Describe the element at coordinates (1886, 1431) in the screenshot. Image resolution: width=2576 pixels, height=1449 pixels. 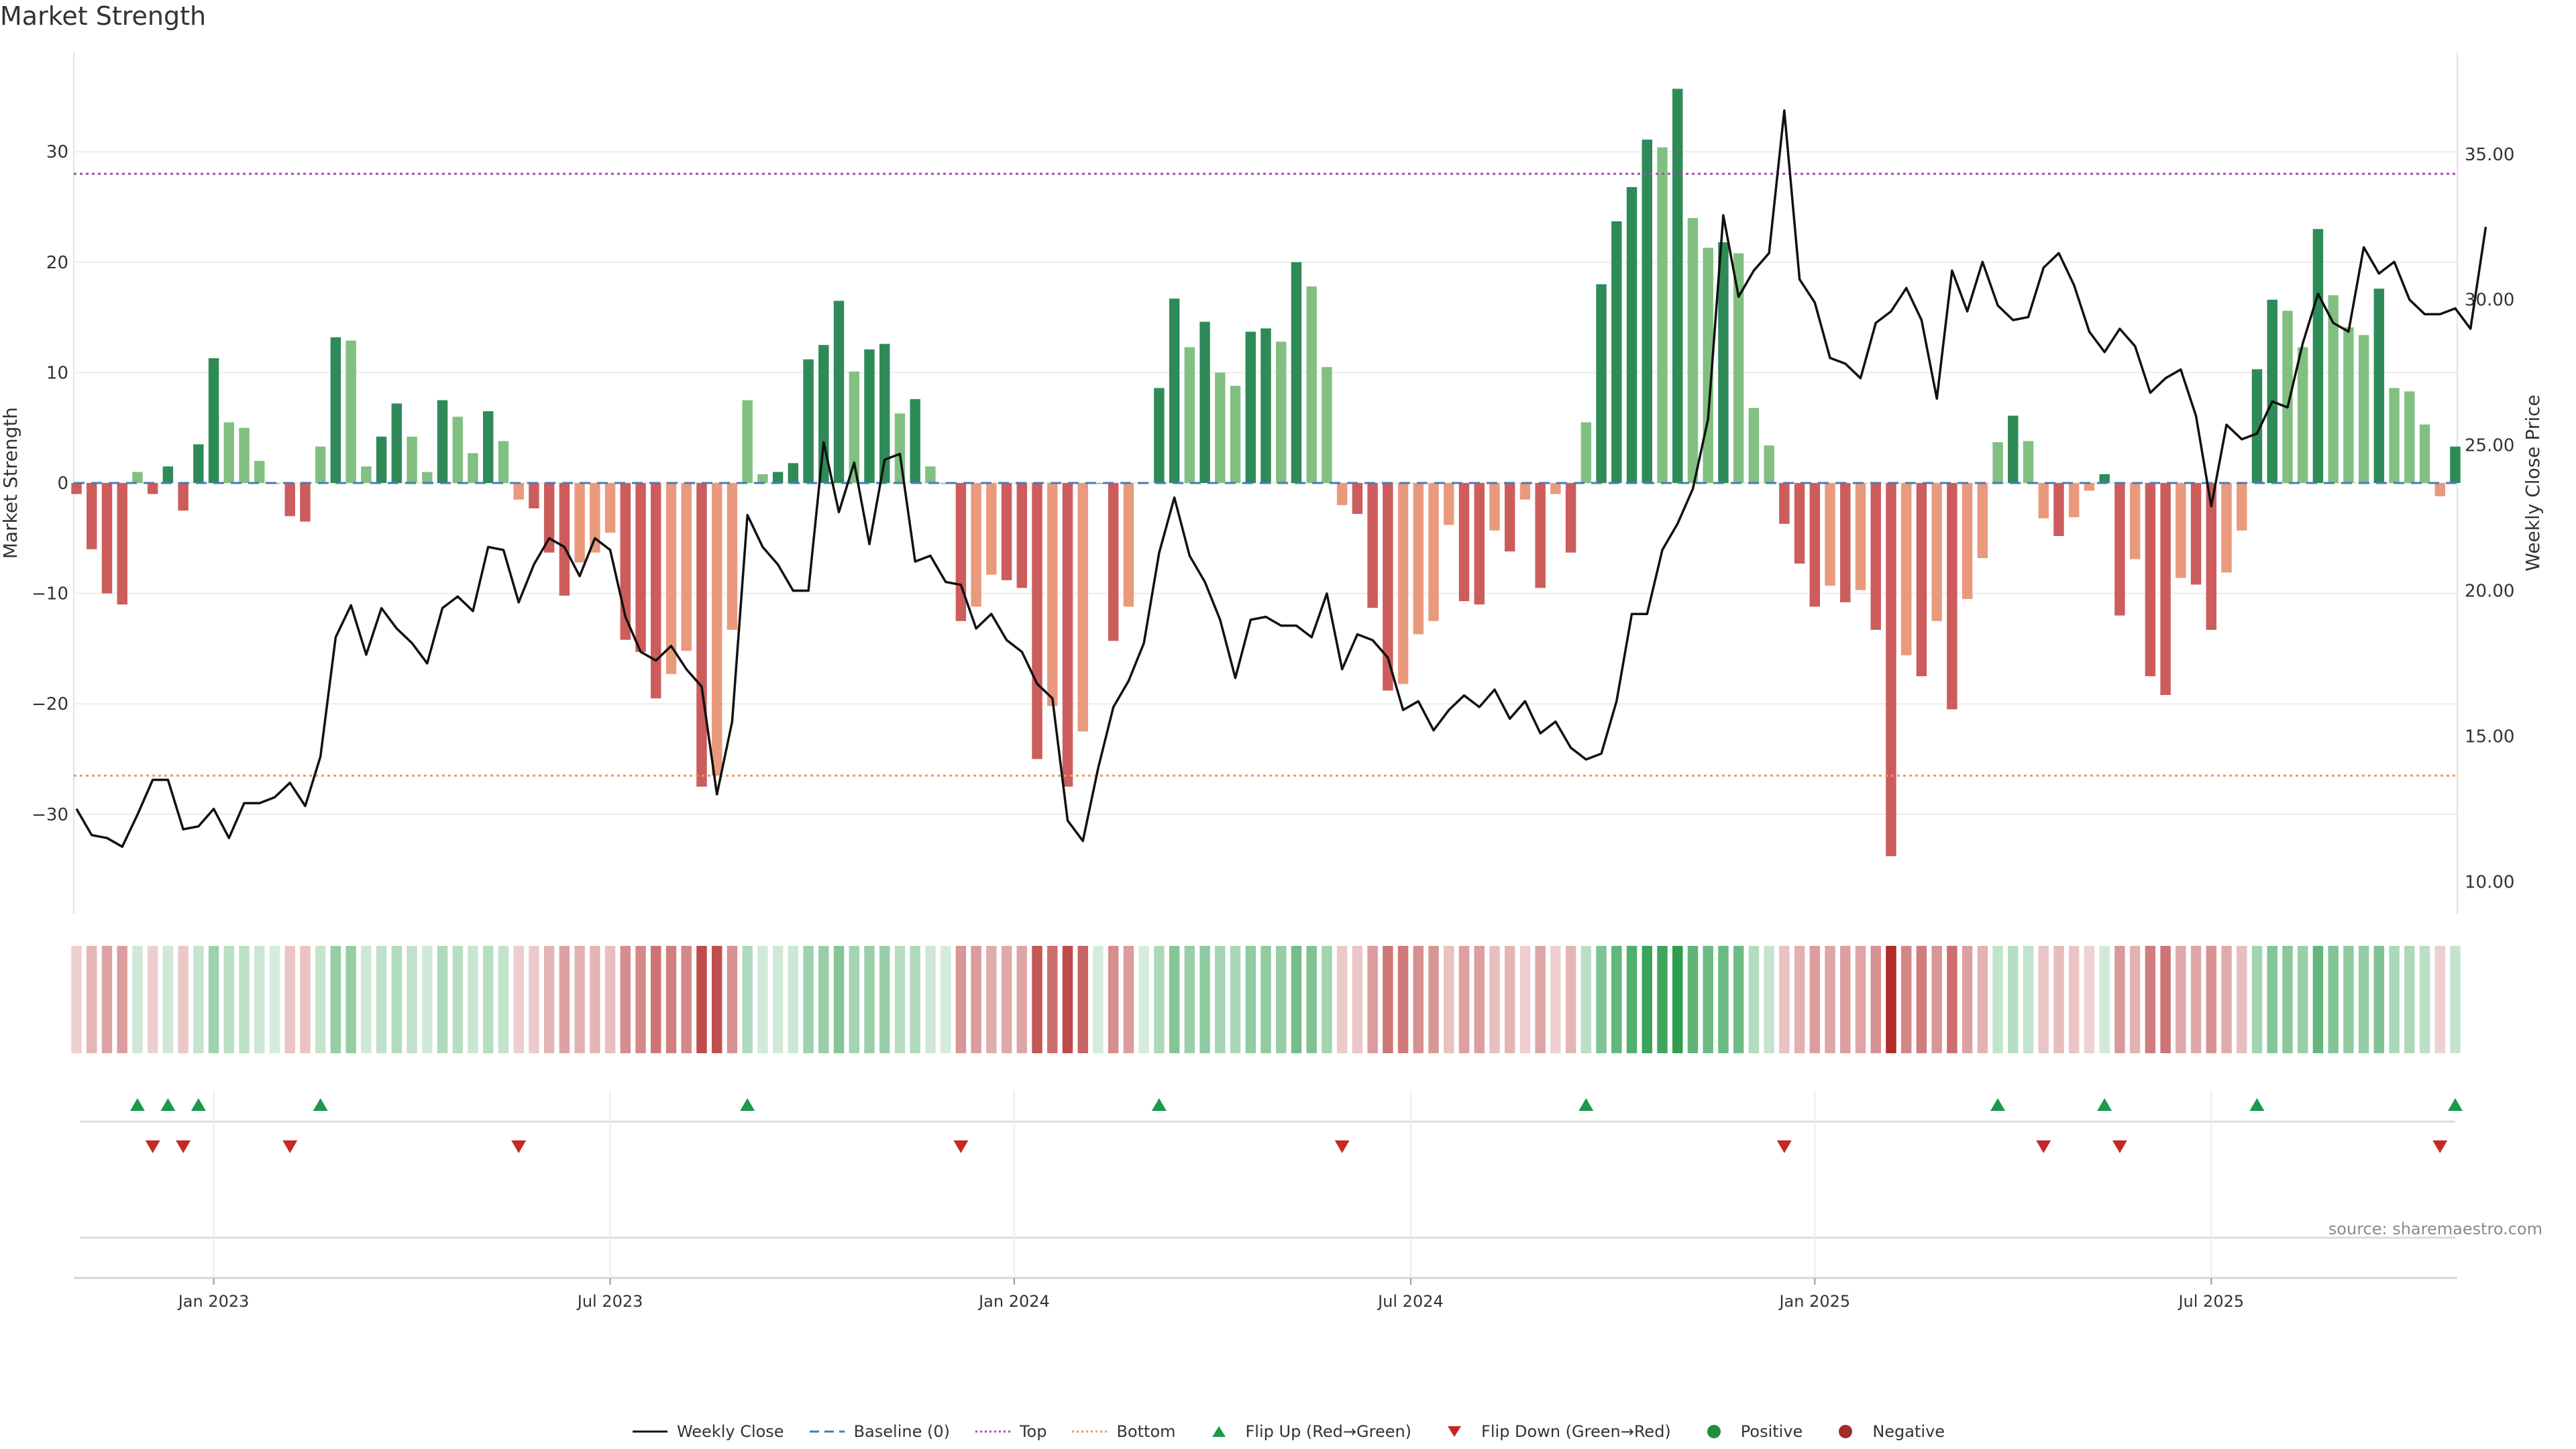
I see `legend-item: Negative` at that location.